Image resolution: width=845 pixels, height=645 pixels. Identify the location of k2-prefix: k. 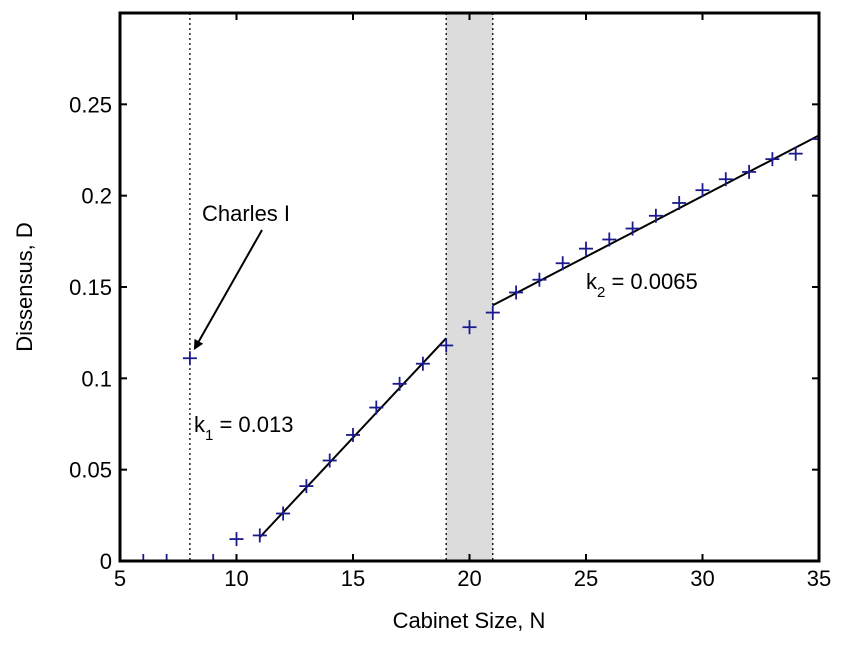
(592, 281).